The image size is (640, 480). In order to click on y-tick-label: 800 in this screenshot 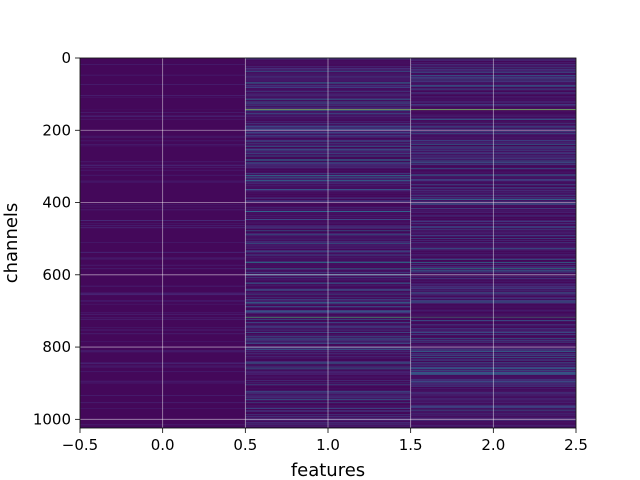, I will do `click(56, 347)`.